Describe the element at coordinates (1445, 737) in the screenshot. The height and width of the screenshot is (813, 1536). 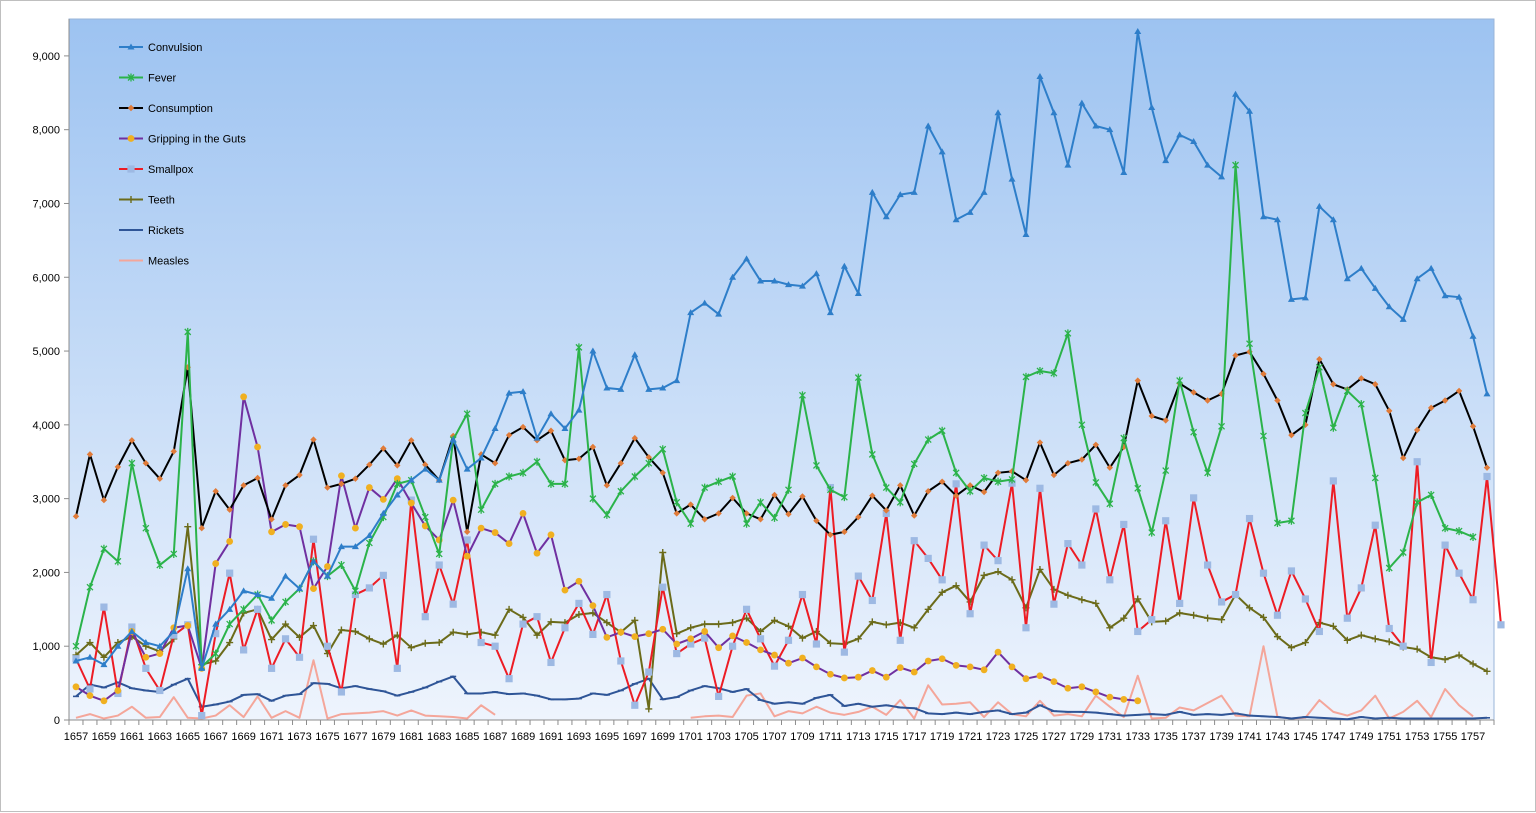
I see `x-tick-label: 1755` at that location.